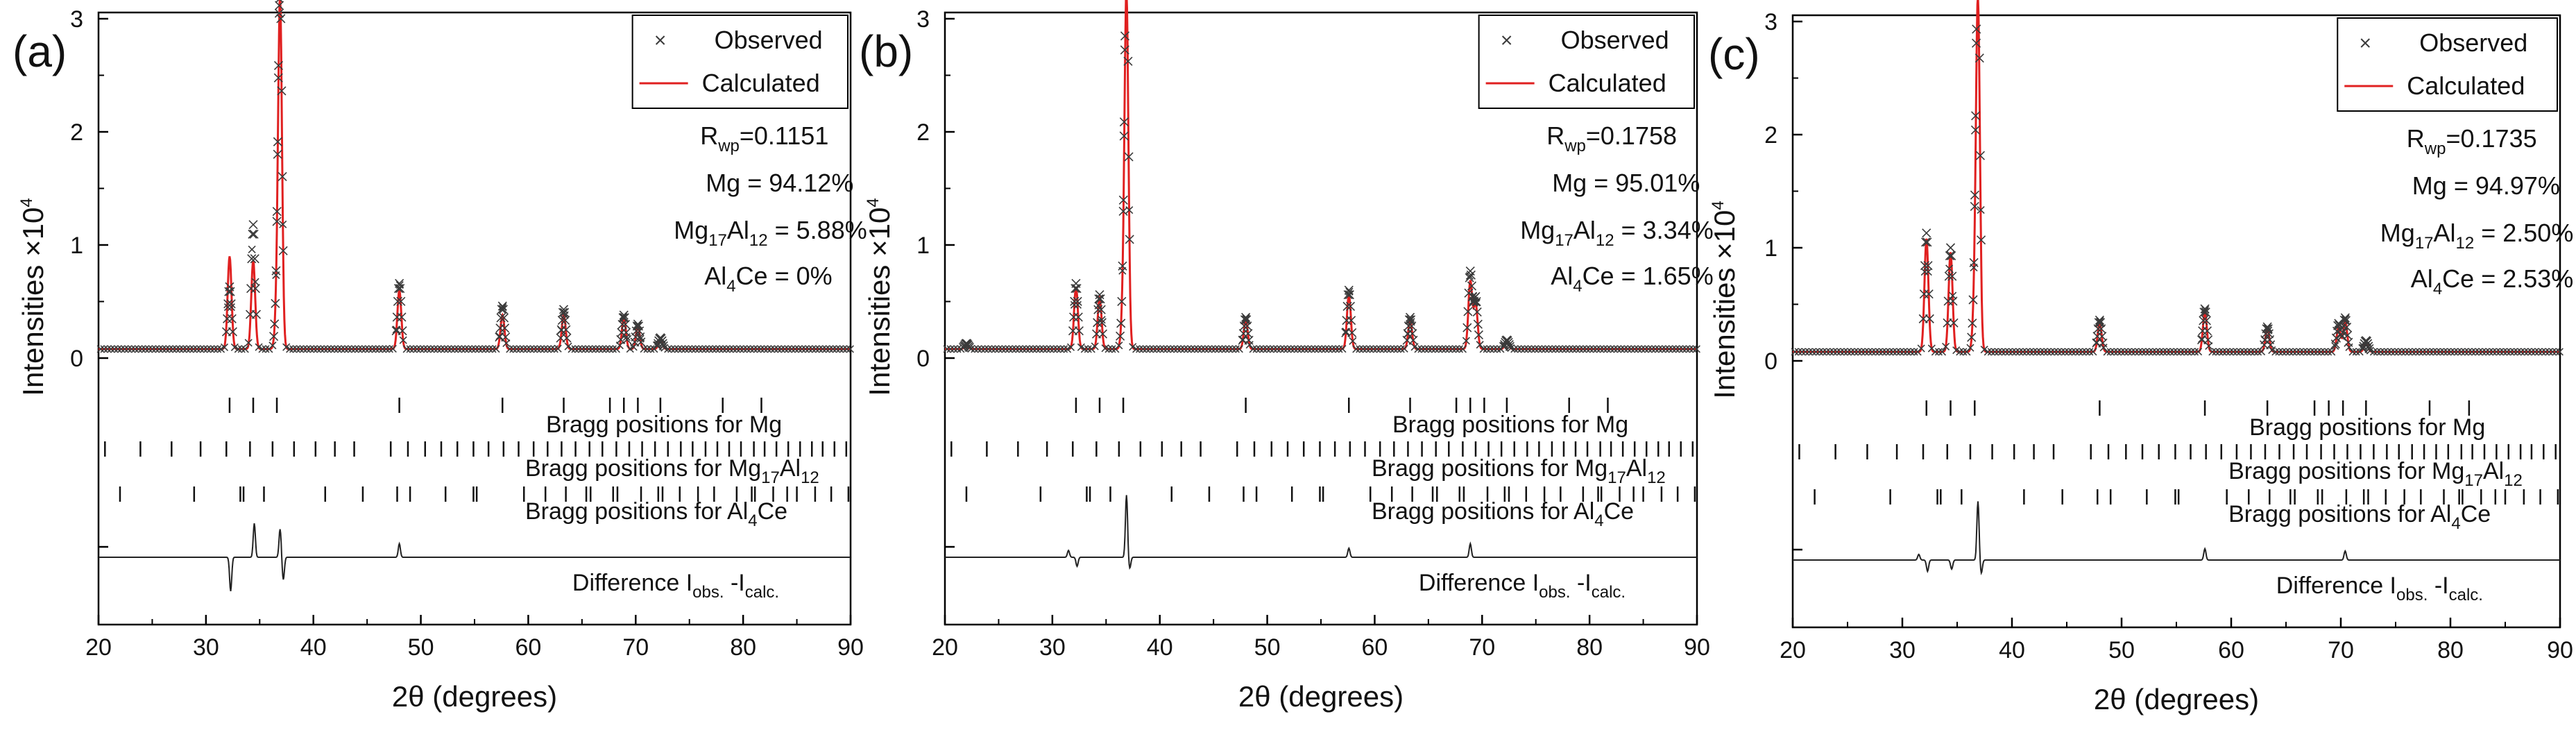 This screenshot has height=737, width=2576. Describe the element at coordinates (98, 648) in the screenshot. I see `x-tick-label: 20` at that location.